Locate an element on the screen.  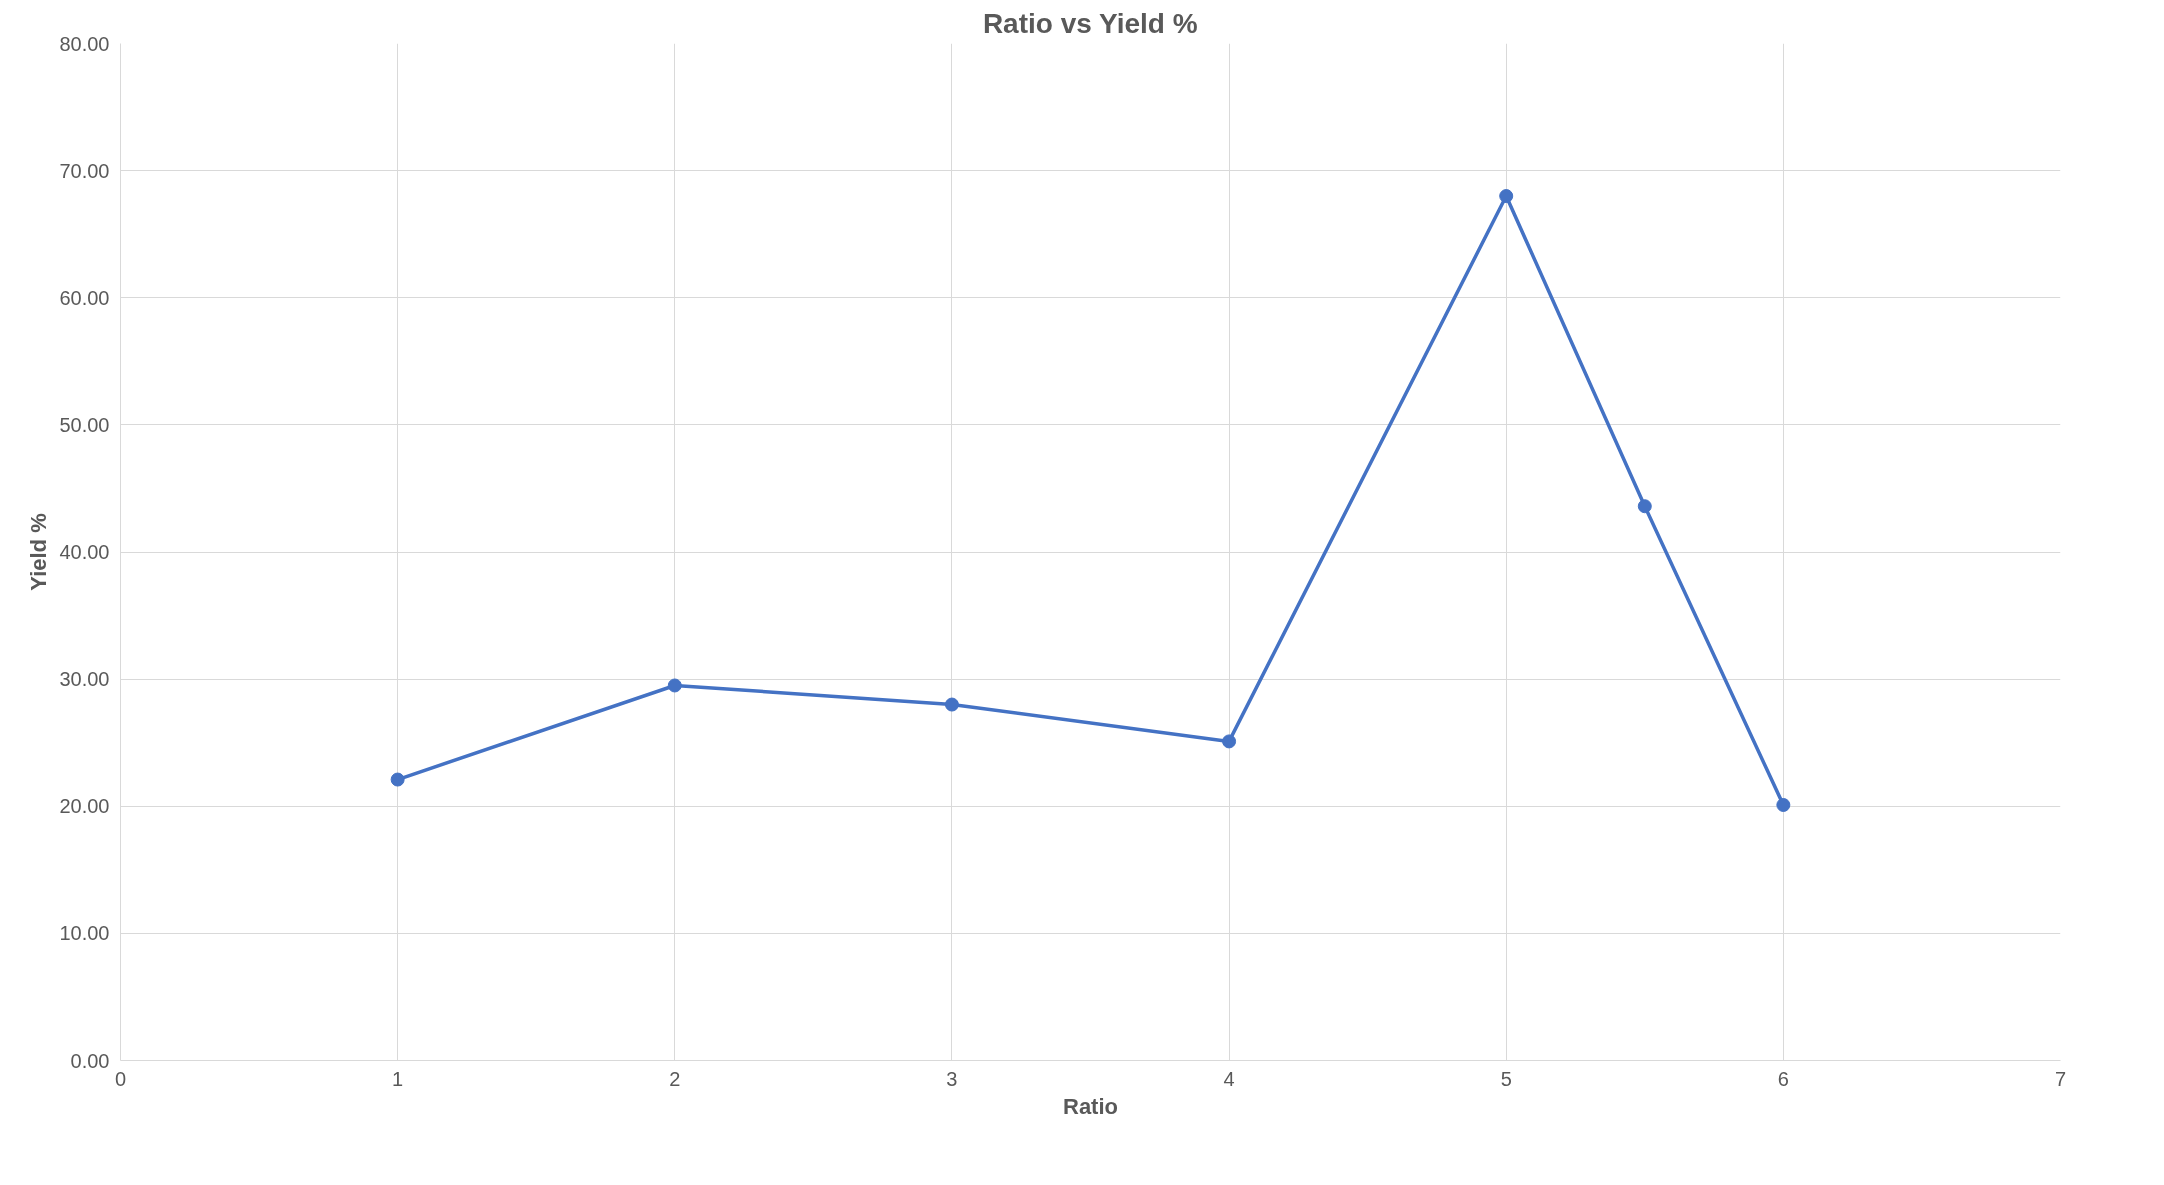
x-axis-title: Ratio is located at coordinates (1090, 1106).